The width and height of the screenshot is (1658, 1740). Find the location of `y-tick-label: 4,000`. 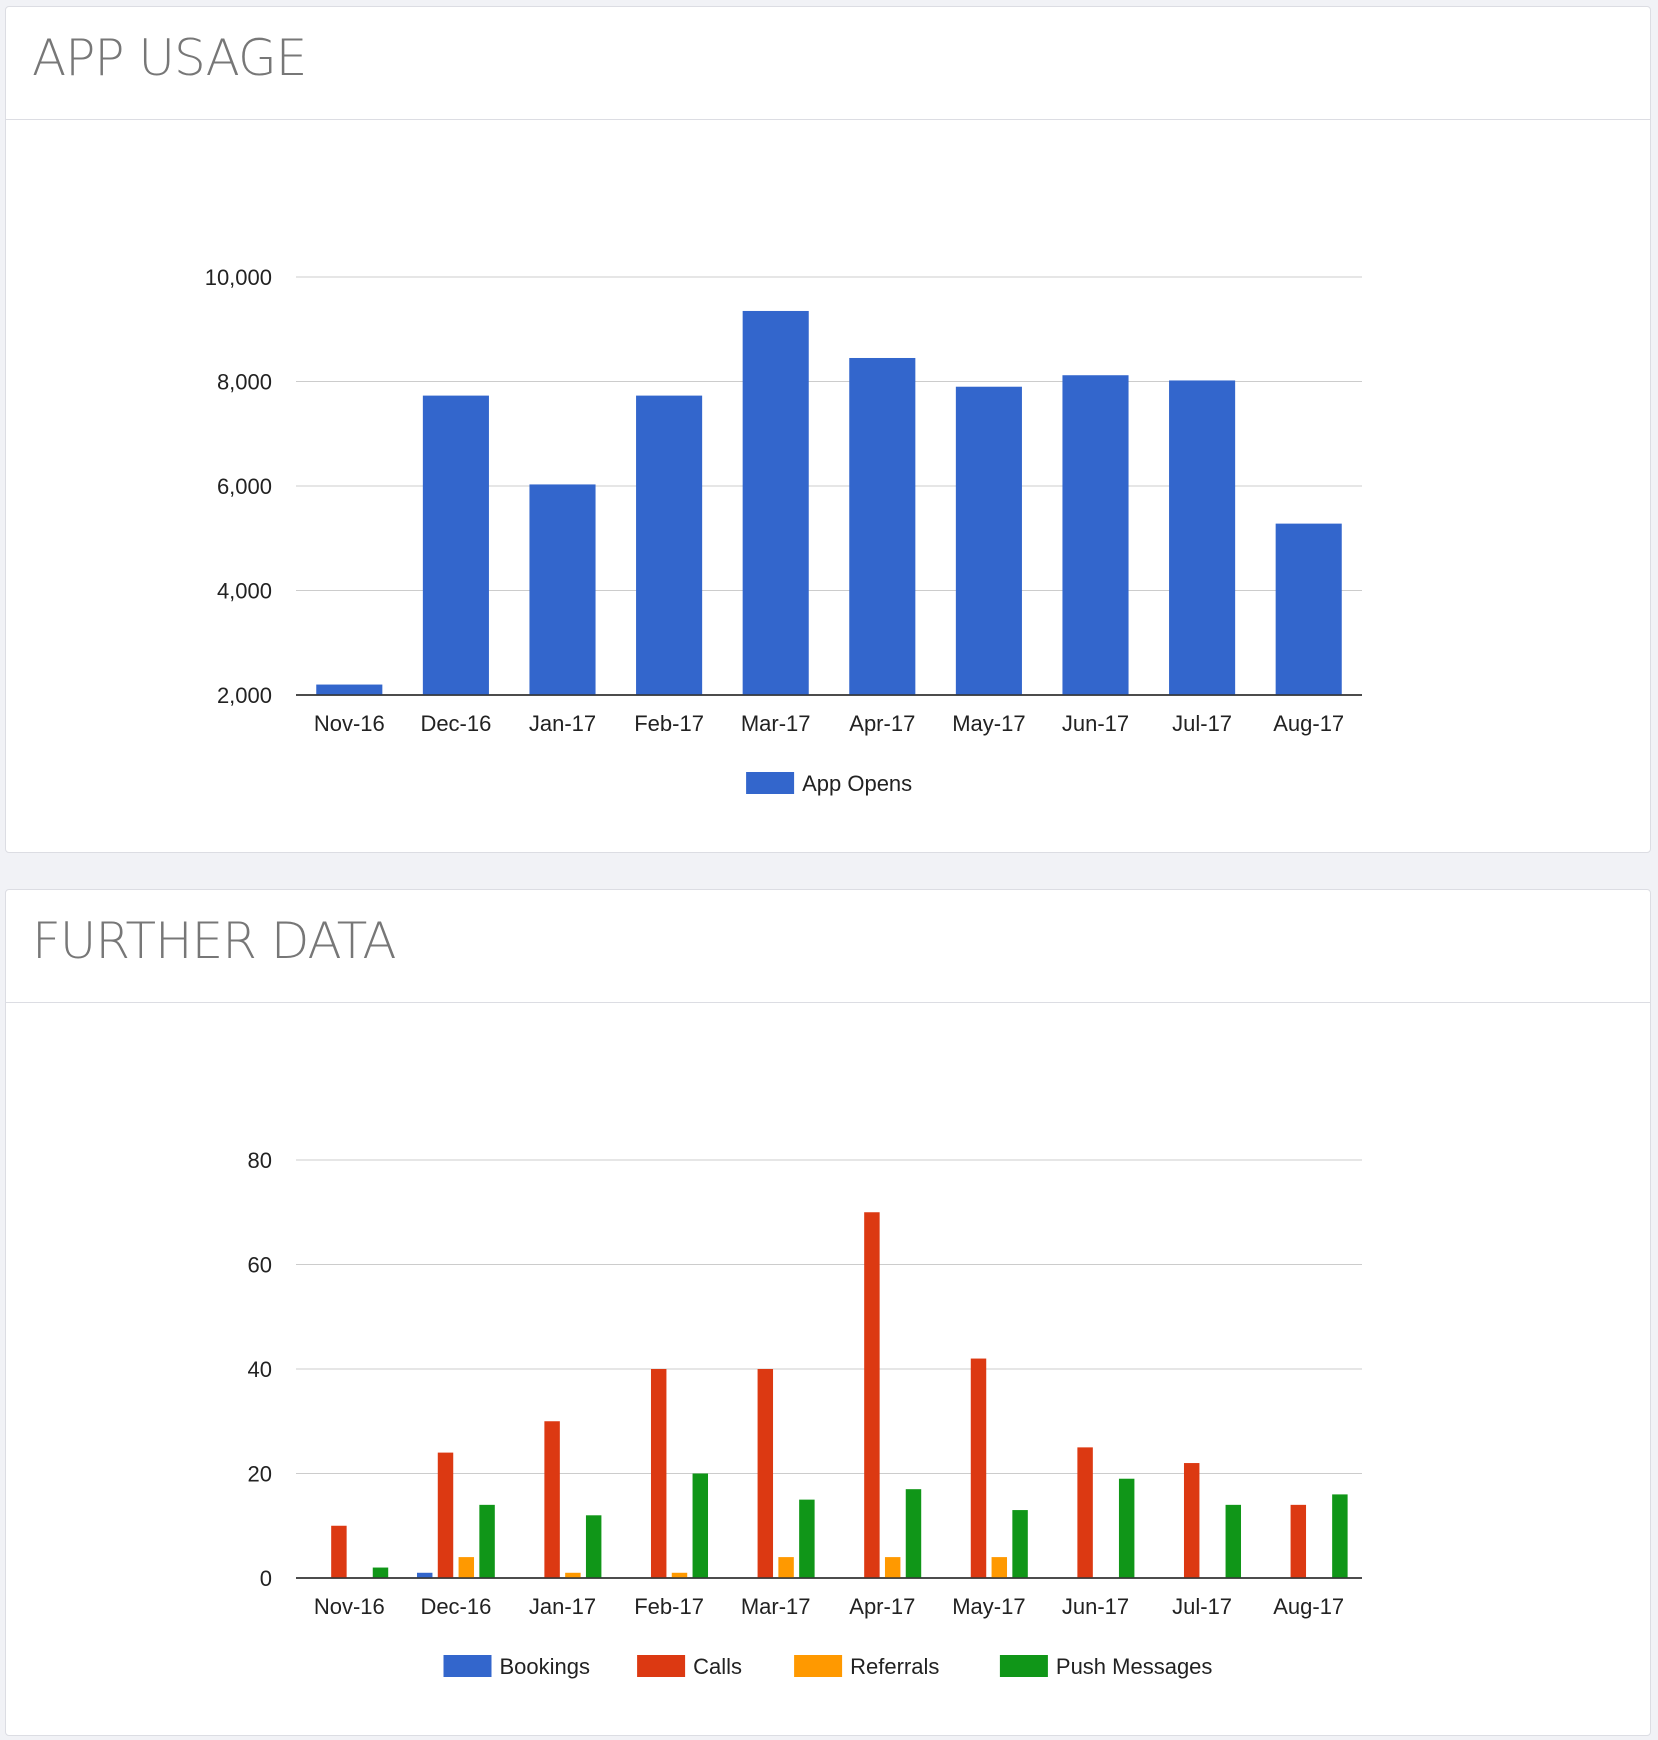

y-tick-label: 4,000 is located at coordinates (244, 591).